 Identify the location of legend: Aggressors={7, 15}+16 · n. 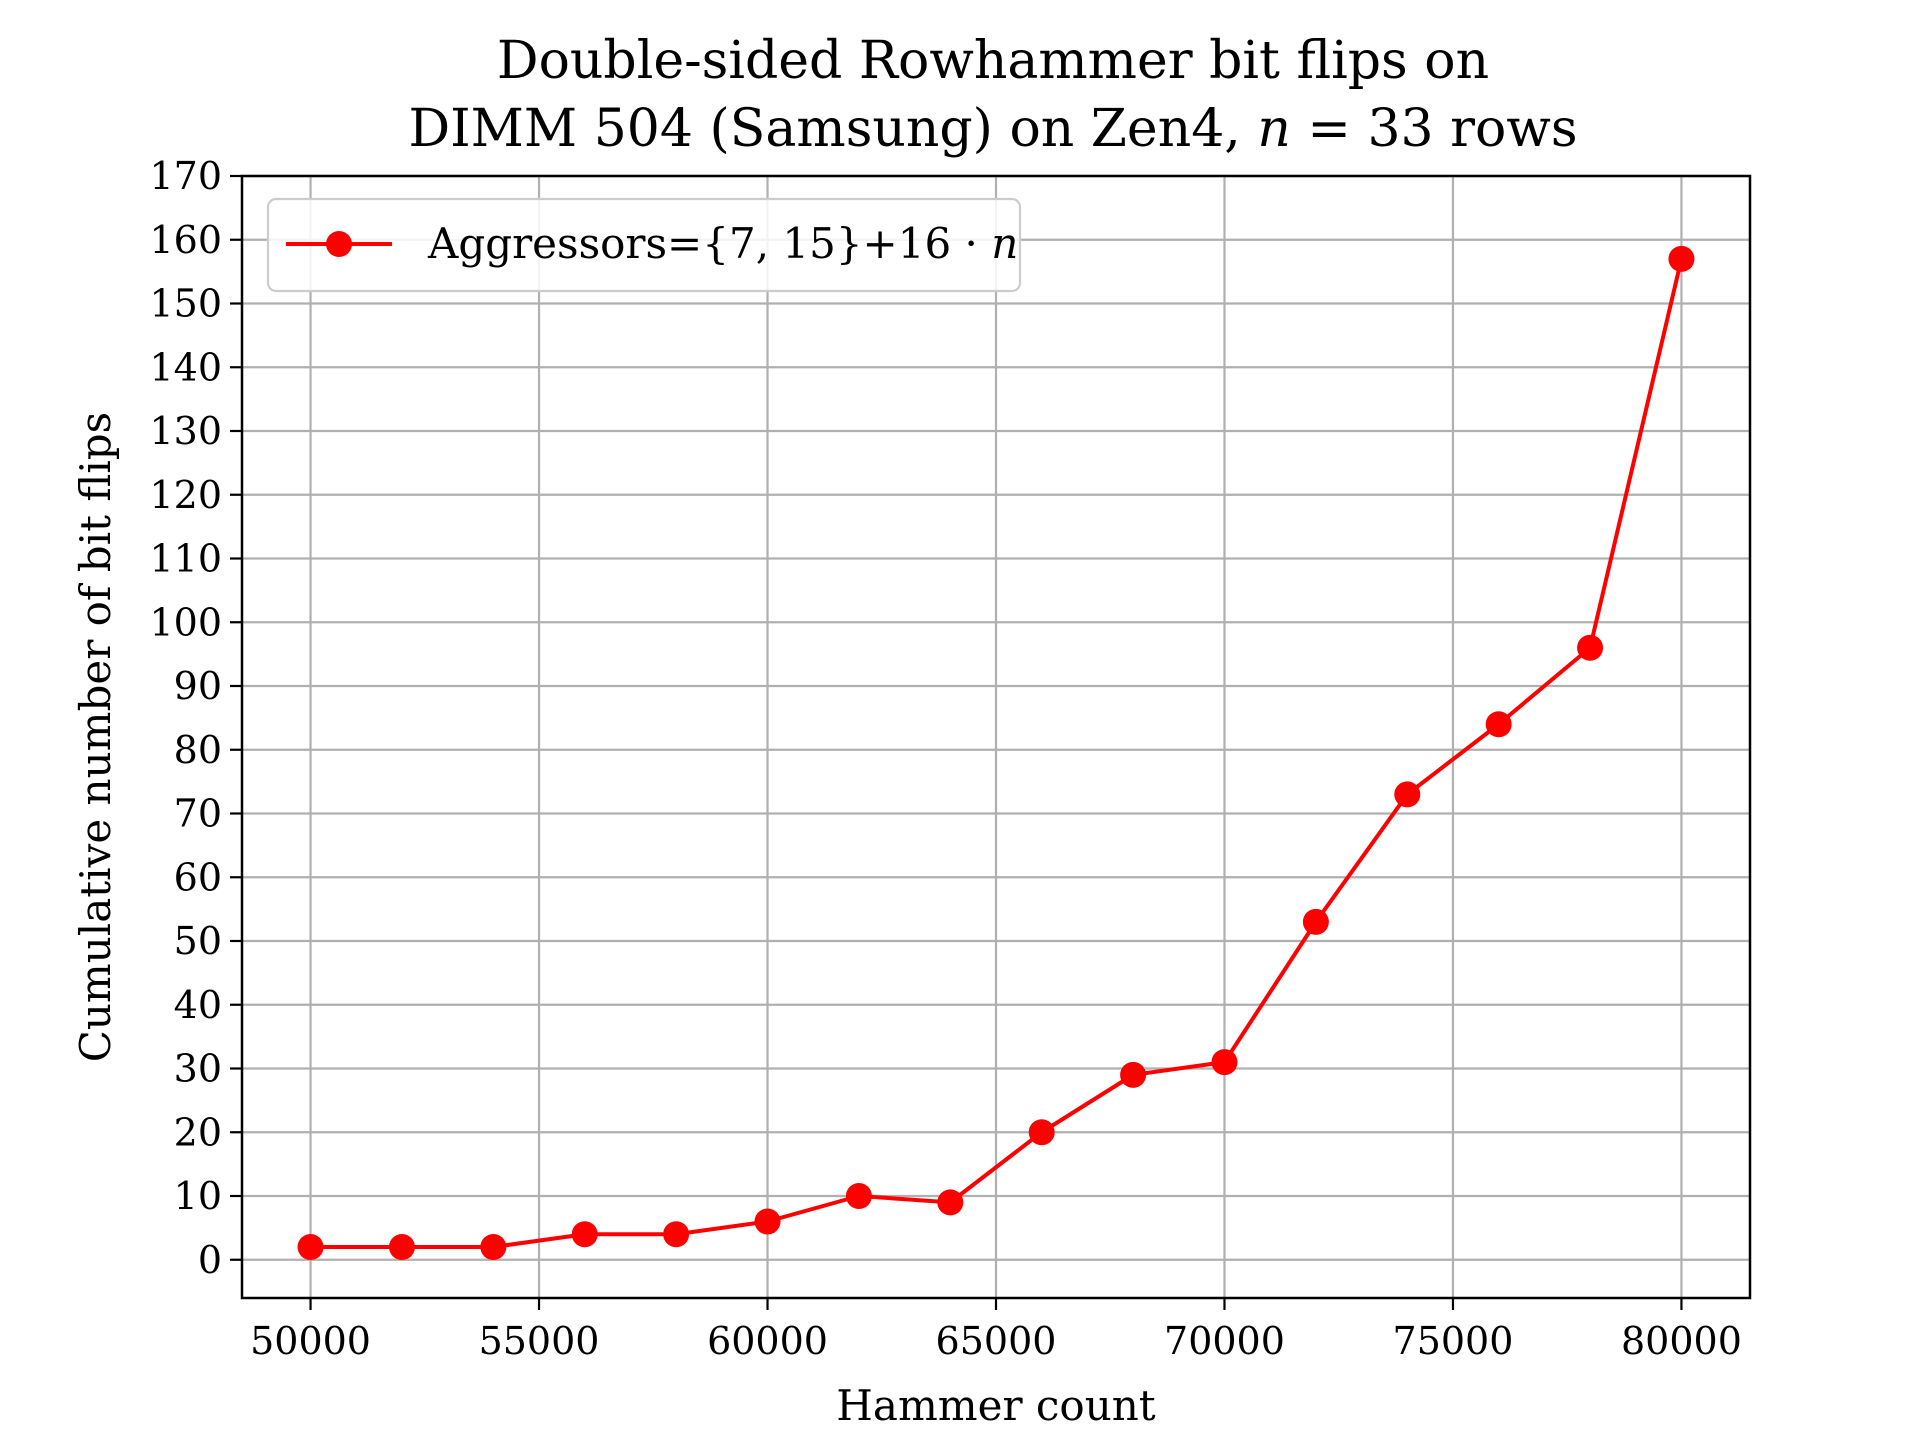
(644, 245).